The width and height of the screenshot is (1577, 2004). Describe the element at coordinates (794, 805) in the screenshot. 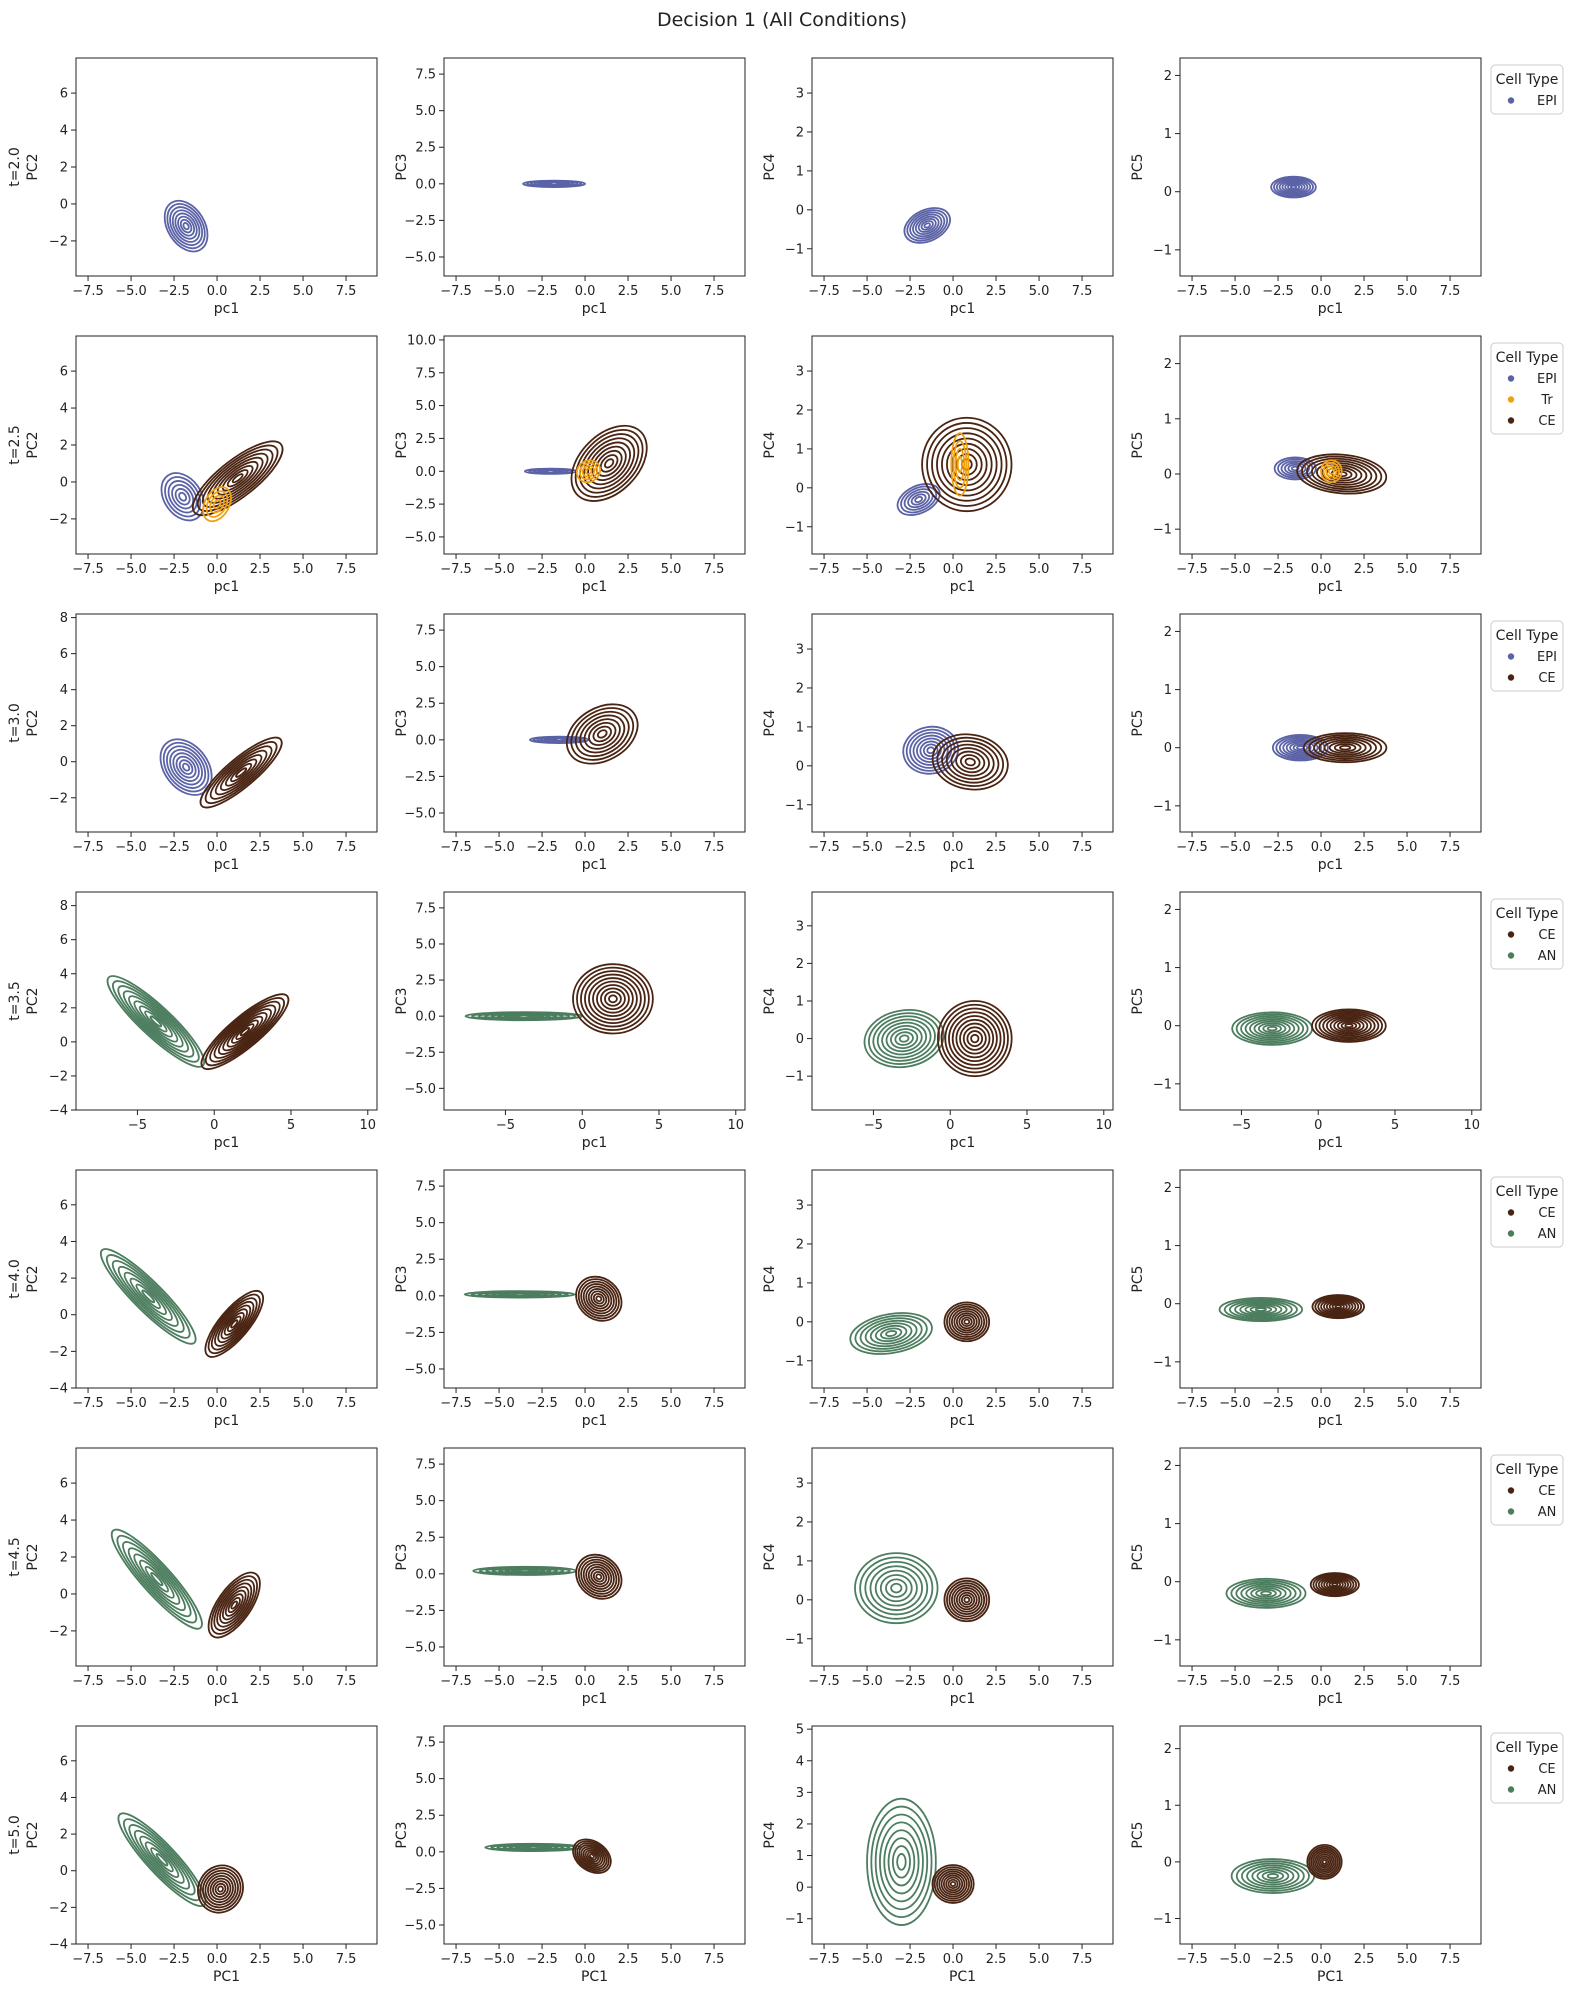

I see `svg-text: −1` at that location.